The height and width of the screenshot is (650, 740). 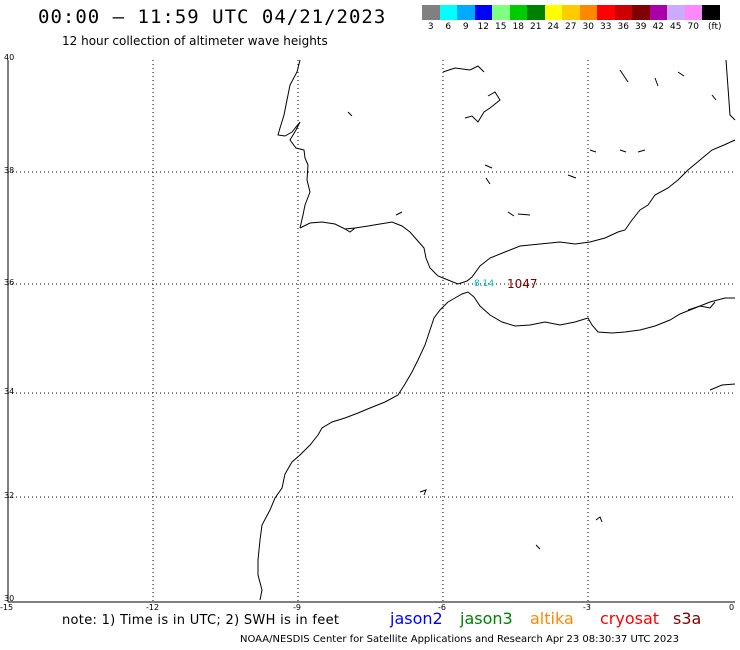 I want to click on satellite-legend-jason3: jason3, so click(x=486, y=618).